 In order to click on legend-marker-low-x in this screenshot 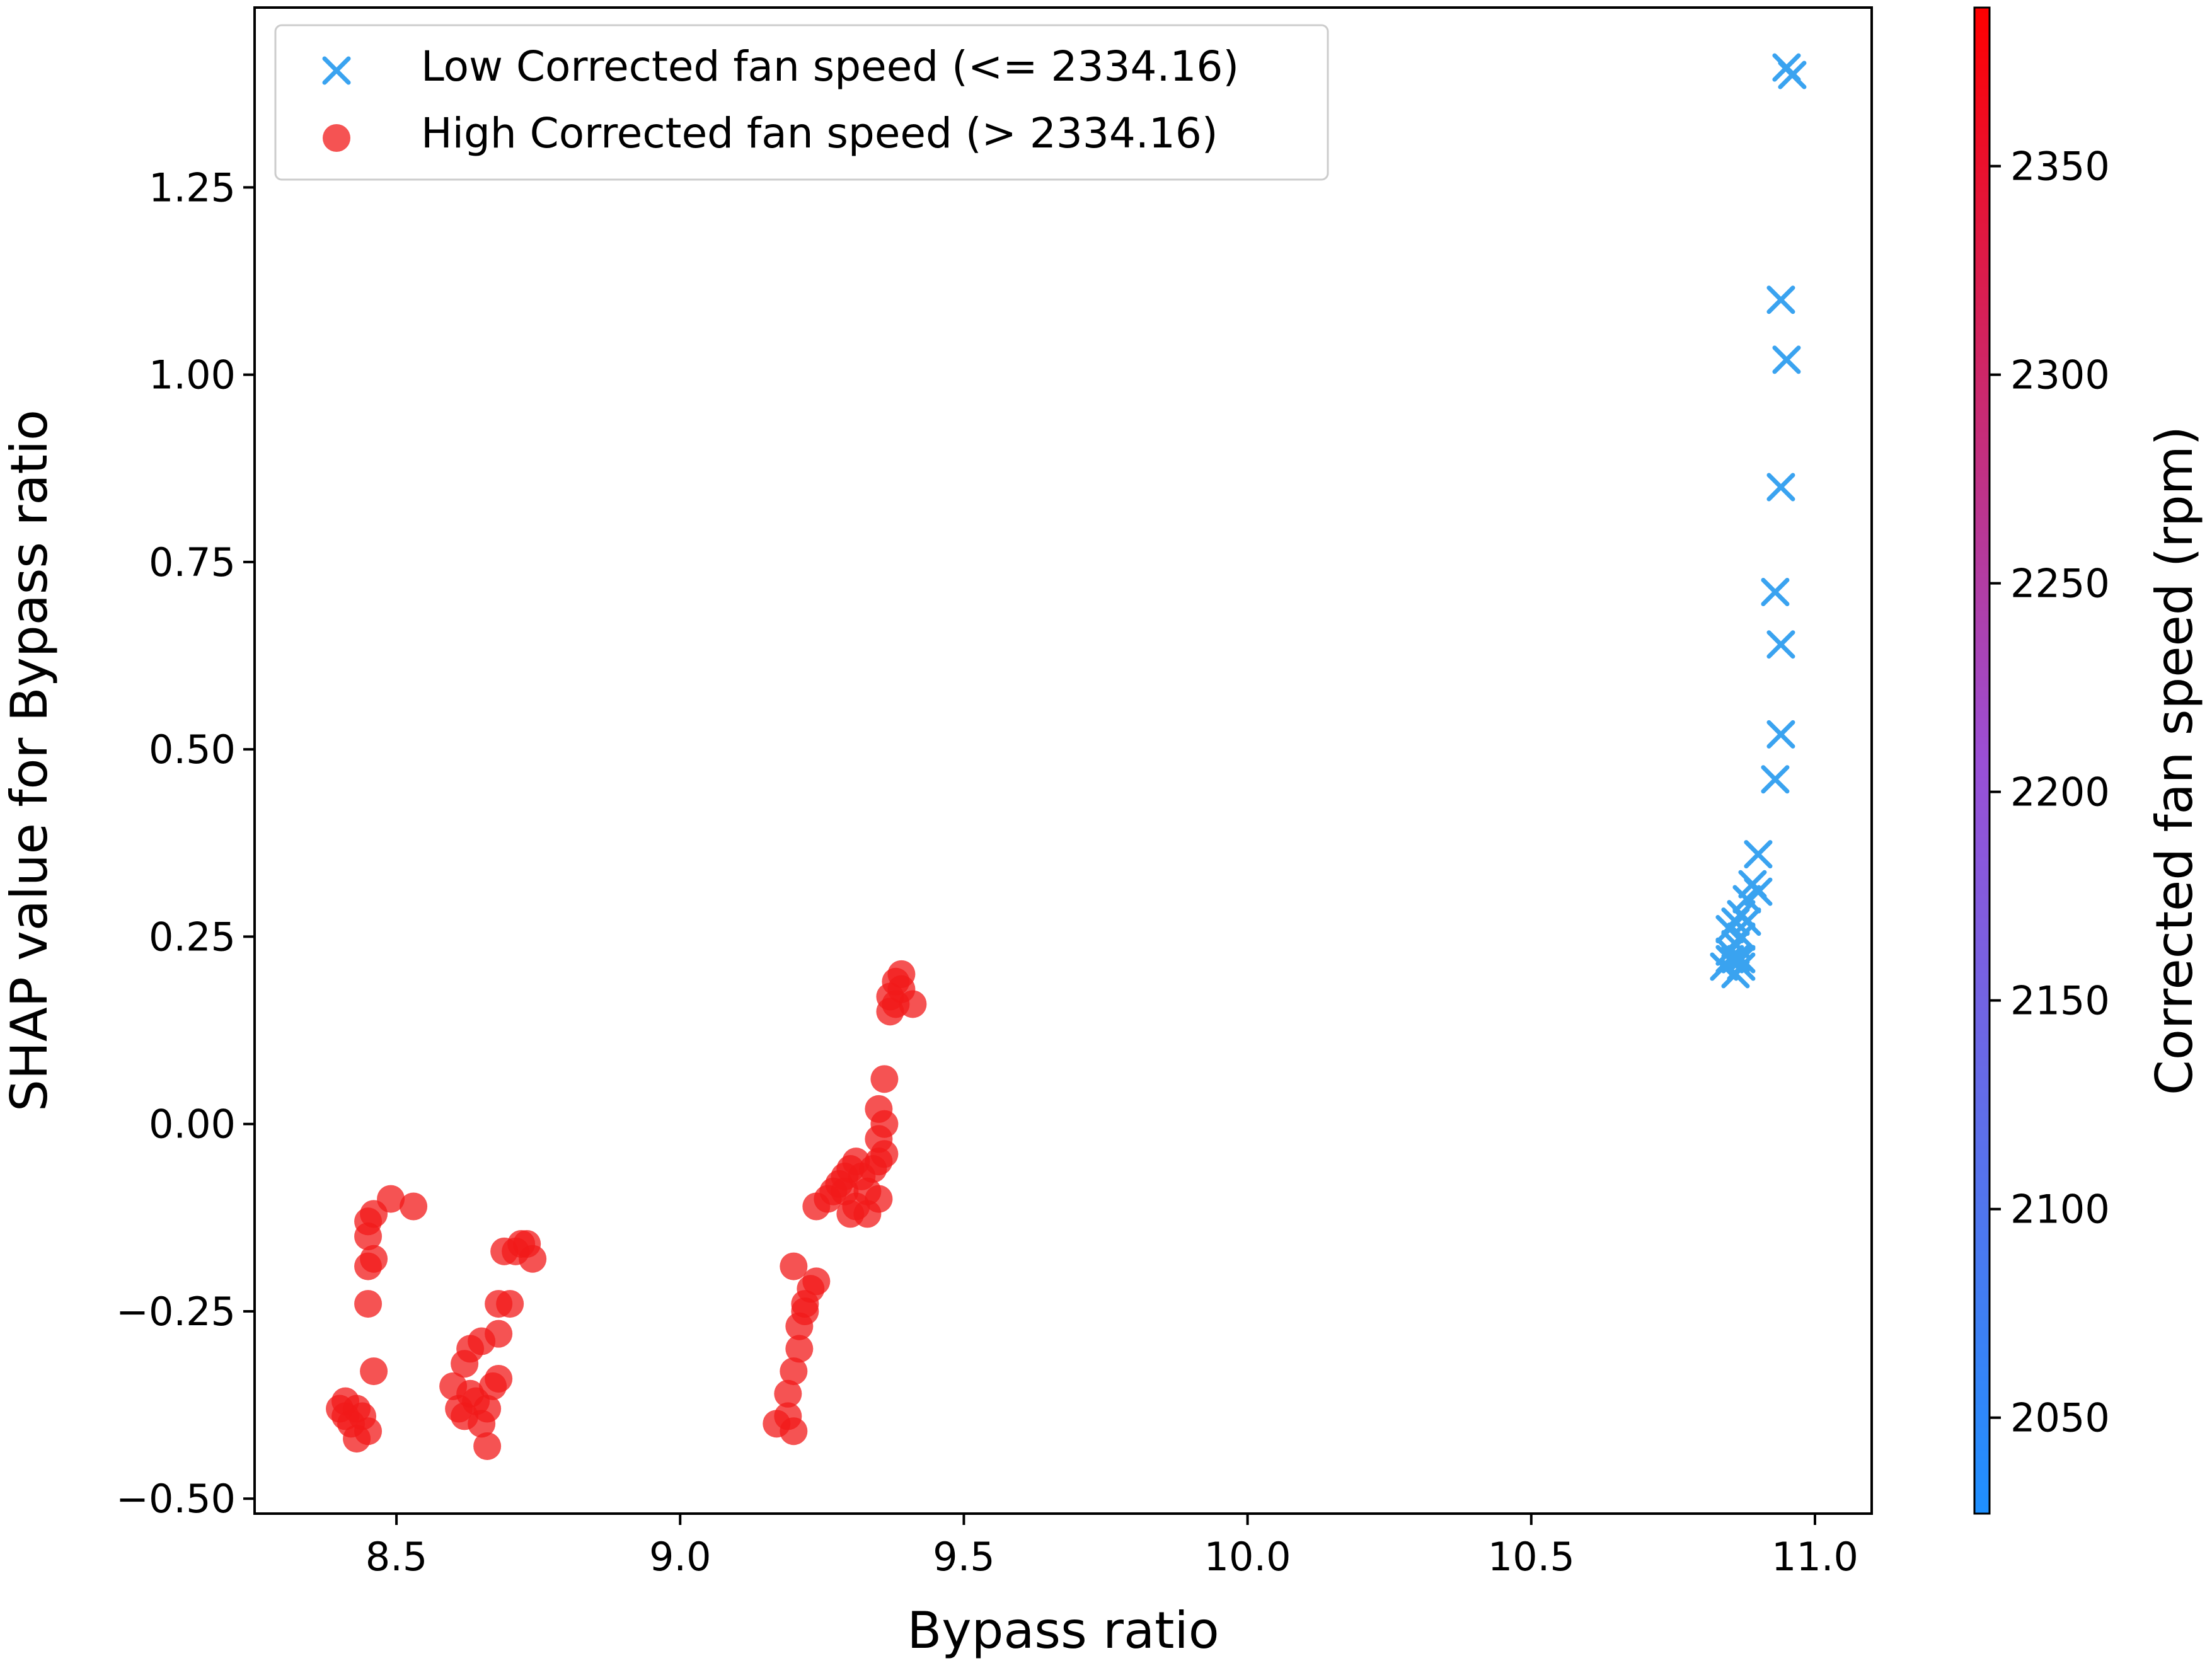, I will do `click(336, 70)`.